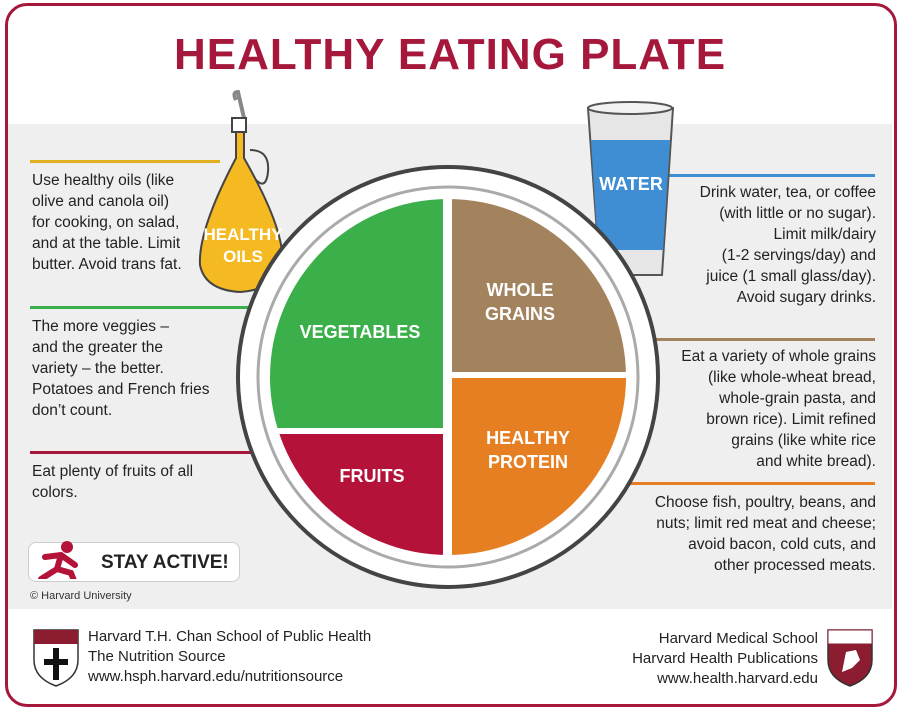  What do you see at coordinates (767, 175) in the screenshot?
I see `water-line` at bounding box center [767, 175].